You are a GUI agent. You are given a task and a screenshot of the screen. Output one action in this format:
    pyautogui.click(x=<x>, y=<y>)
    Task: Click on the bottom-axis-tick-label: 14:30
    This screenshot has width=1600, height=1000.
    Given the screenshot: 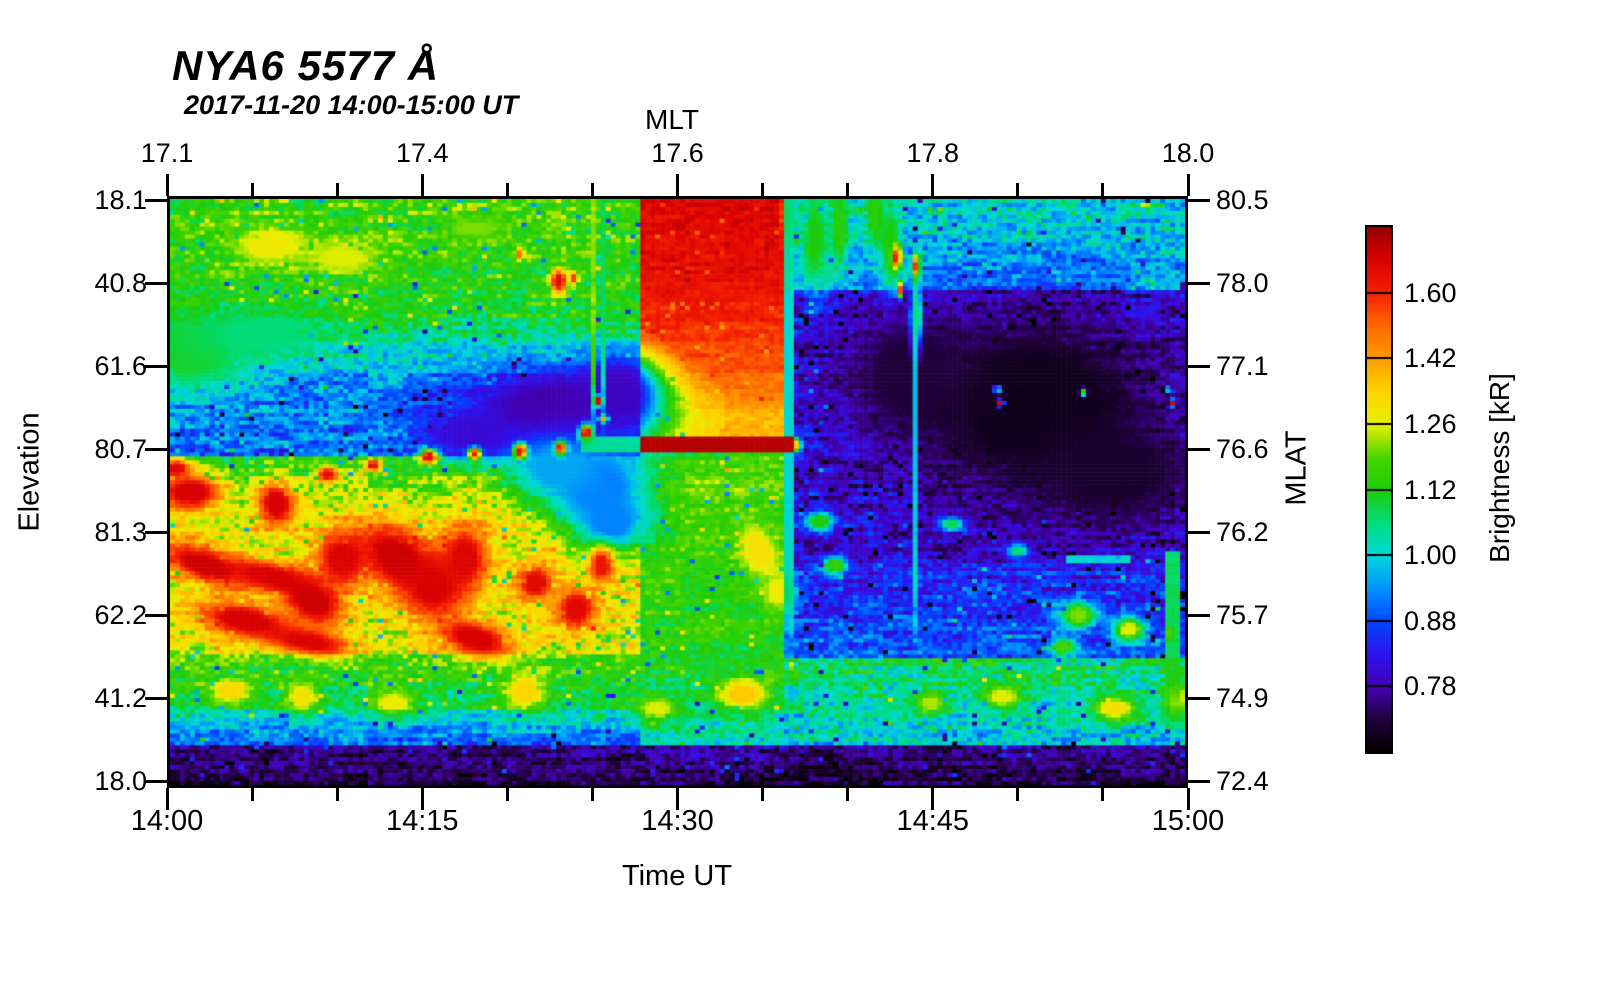 What is the action you would take?
    pyautogui.click(x=677, y=821)
    